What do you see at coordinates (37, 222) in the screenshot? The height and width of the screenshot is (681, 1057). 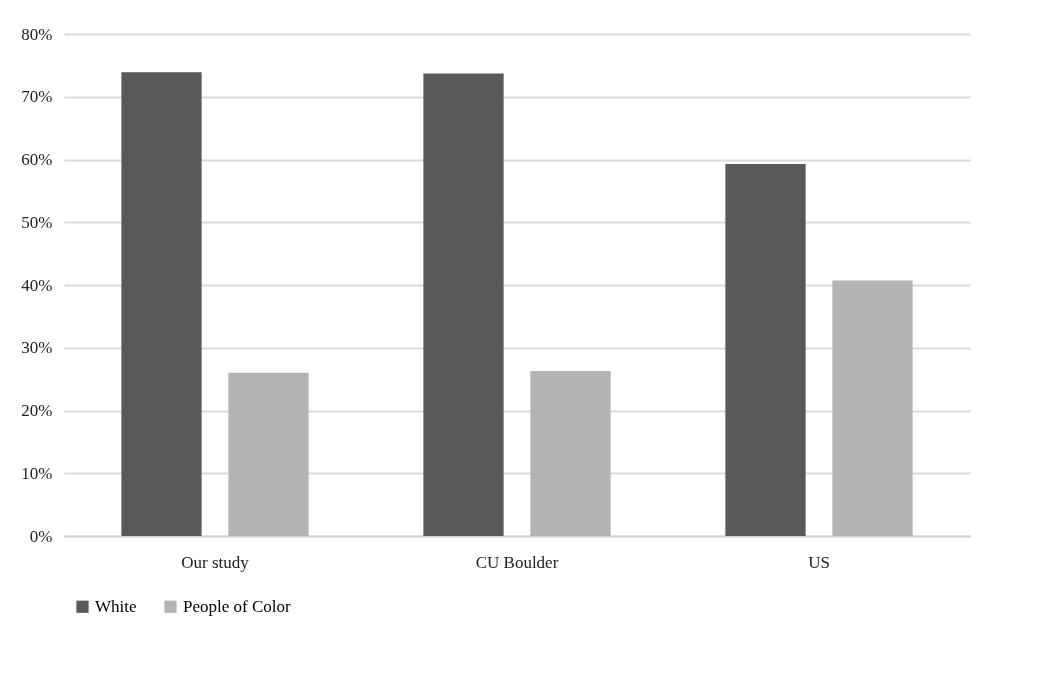 I see `y-tick-label: 50%` at bounding box center [37, 222].